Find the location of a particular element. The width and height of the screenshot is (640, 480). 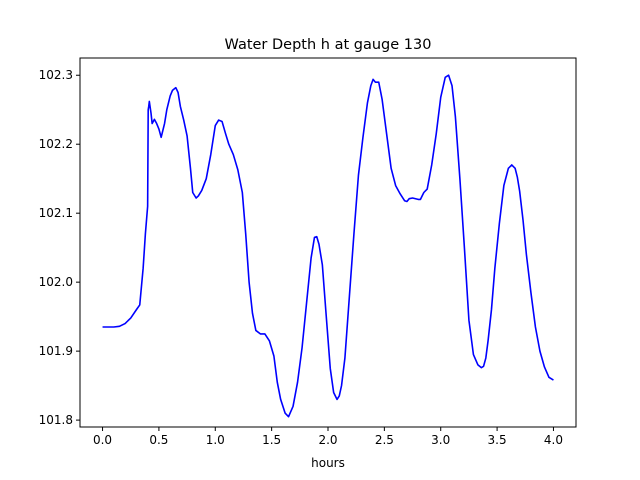

y-axis: 101.8 101.9 102.0 102.1 102.2 102.3 is located at coordinates (59, 247).